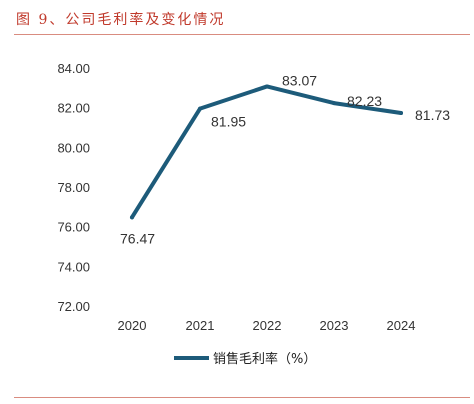  What do you see at coordinates (200, 325) in the screenshot?
I see `x-tick-label: 2021` at bounding box center [200, 325].